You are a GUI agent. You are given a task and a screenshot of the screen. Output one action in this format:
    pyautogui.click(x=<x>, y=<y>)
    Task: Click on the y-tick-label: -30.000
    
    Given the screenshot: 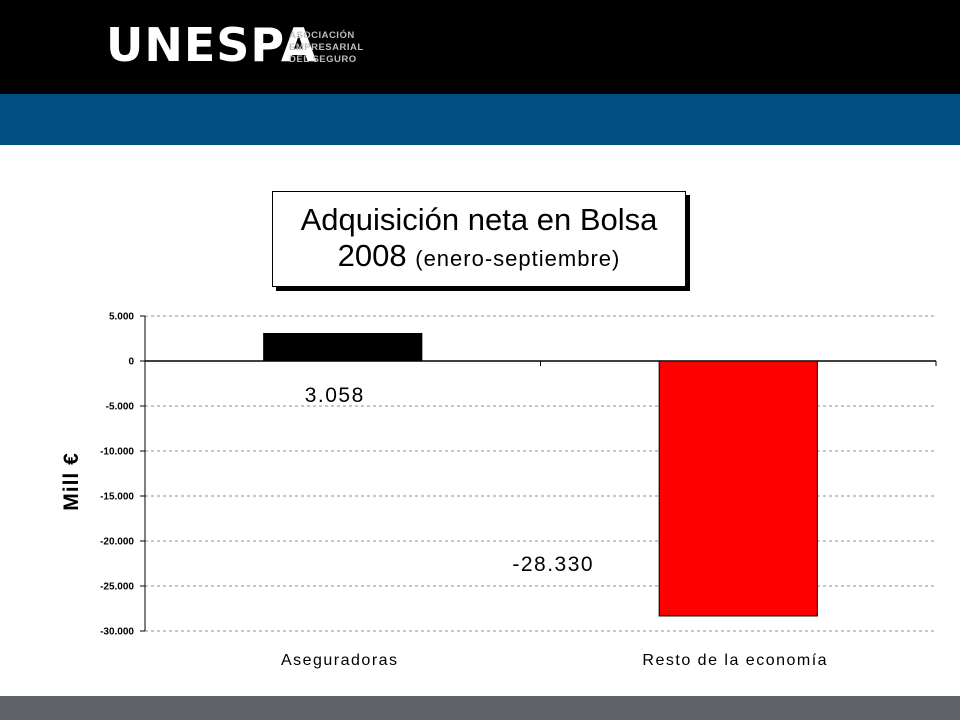 What is the action you would take?
    pyautogui.click(x=117, y=632)
    